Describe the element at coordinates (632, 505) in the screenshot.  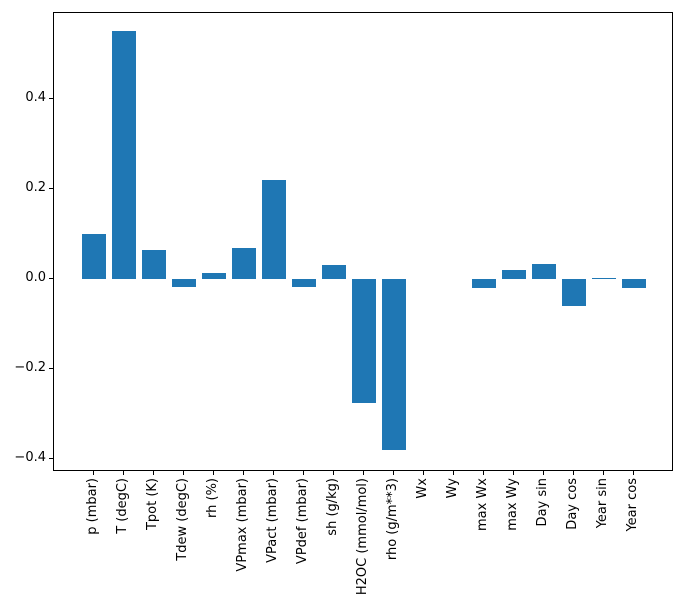
I see `x-tick-label: Year cos` at that location.